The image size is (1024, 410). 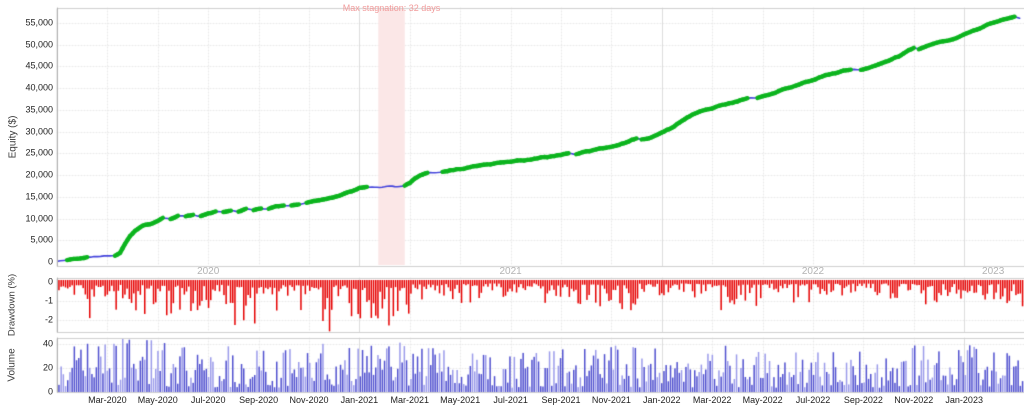 I want to click on month-tick-label: Jan-2023, so click(x=964, y=400).